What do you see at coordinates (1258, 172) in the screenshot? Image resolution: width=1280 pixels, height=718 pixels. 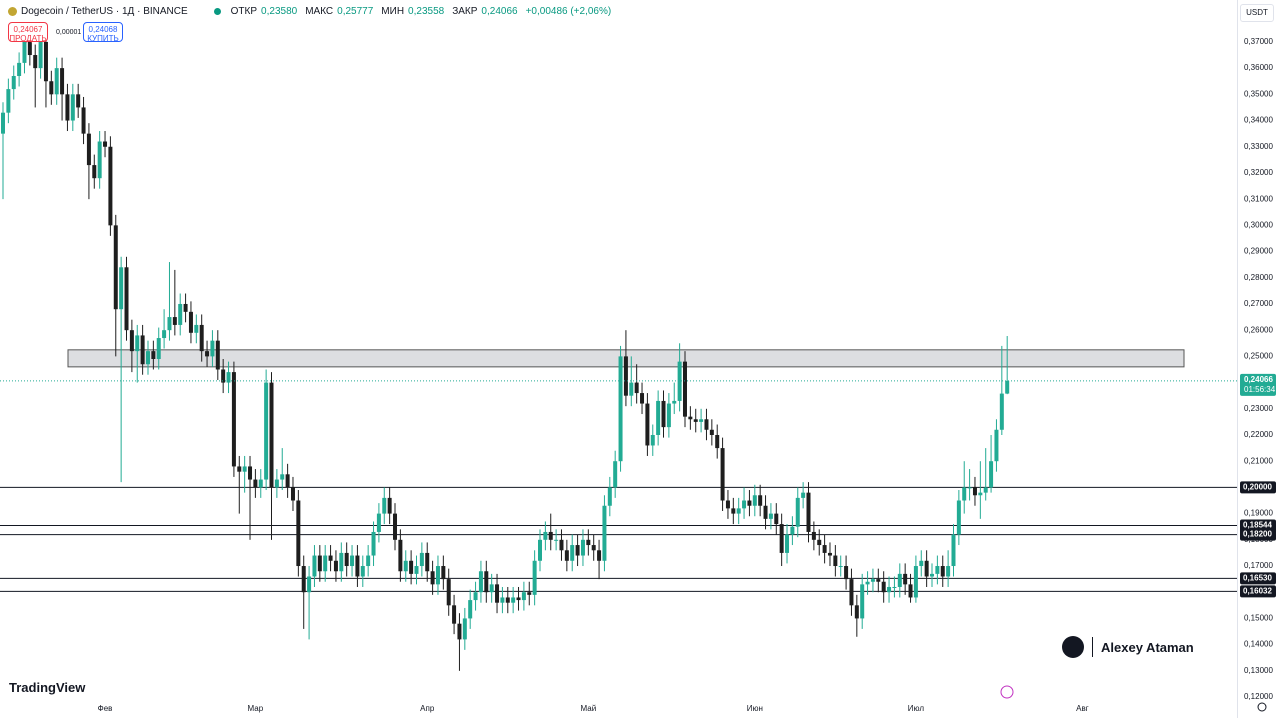 I see `y-tick-label: 0,32000` at bounding box center [1258, 172].